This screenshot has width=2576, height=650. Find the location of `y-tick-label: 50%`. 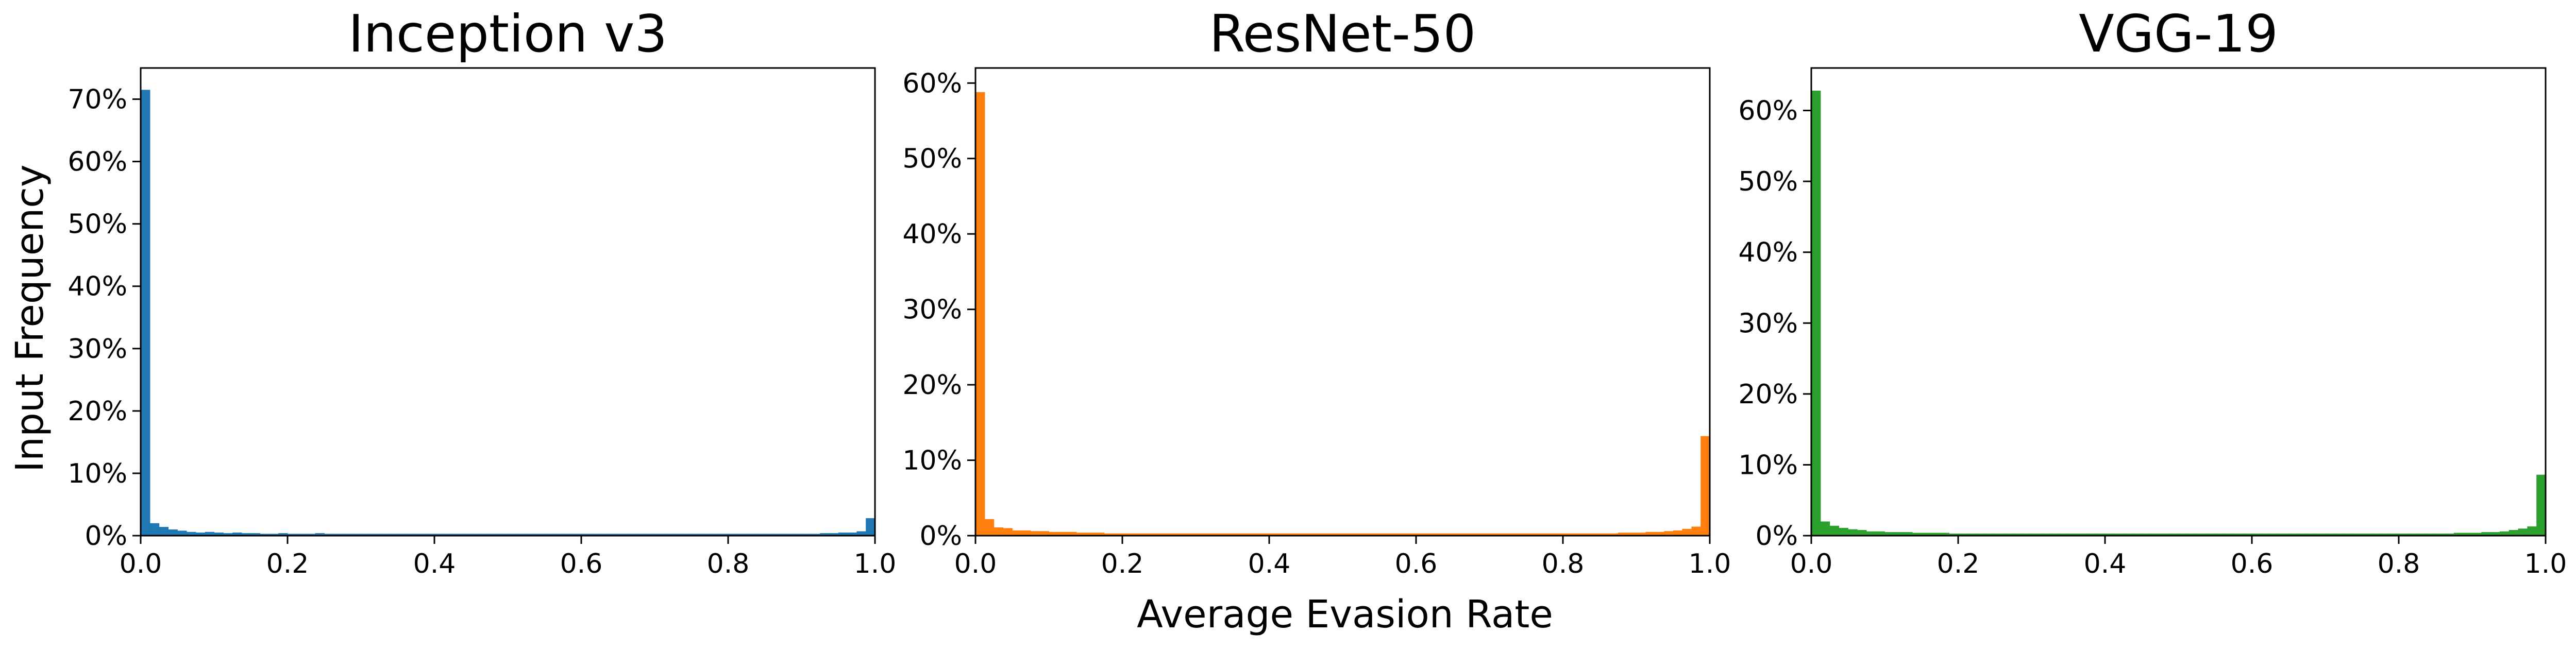

y-tick-label: 50% is located at coordinates (932, 159).